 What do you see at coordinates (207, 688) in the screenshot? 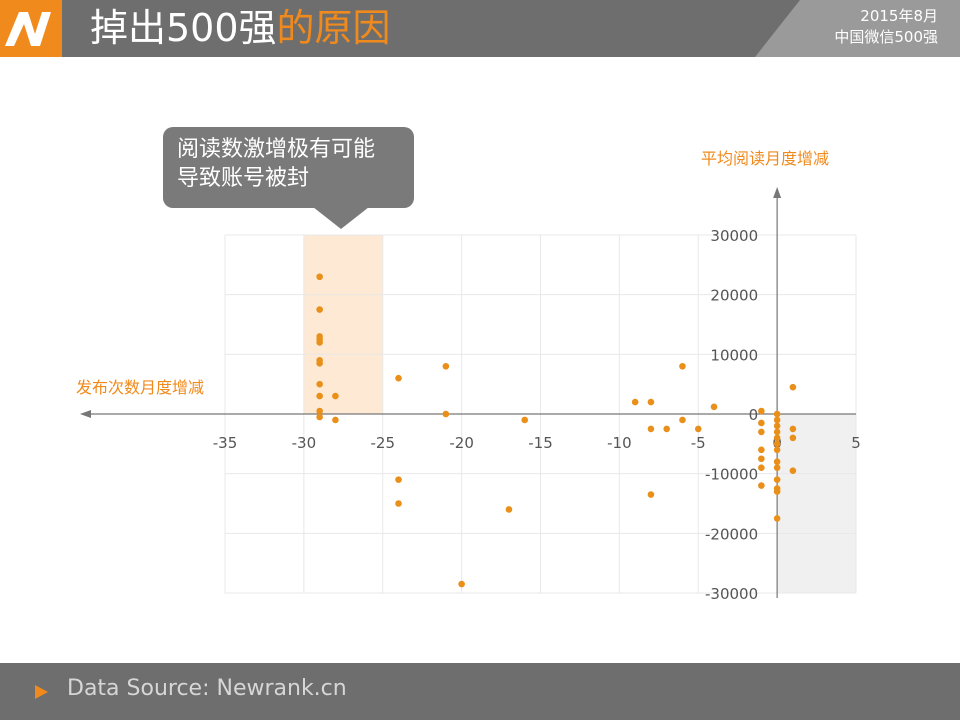
I see `data-source: Data Source: Newrank.cn` at bounding box center [207, 688].